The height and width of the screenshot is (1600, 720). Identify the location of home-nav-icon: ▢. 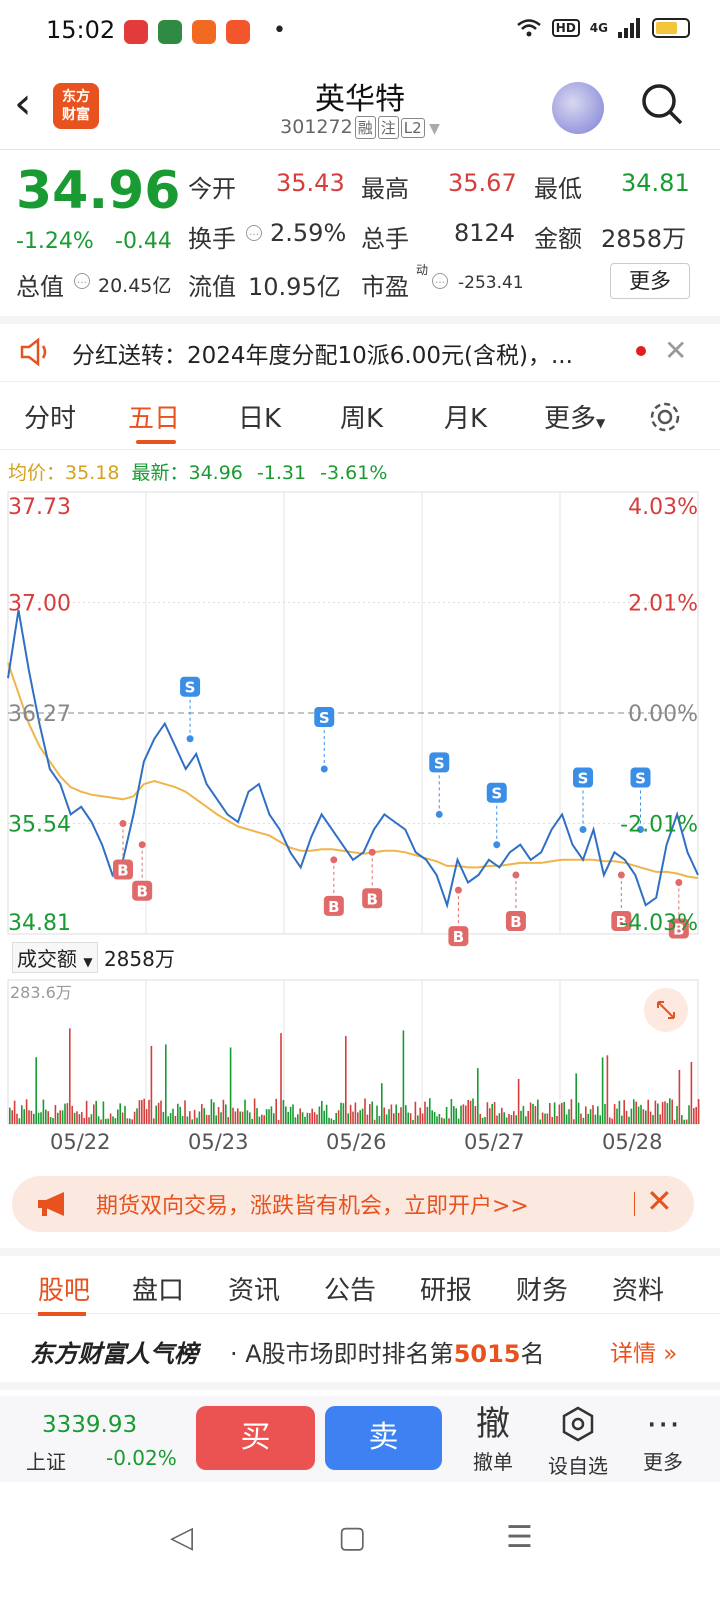
(352, 1537).